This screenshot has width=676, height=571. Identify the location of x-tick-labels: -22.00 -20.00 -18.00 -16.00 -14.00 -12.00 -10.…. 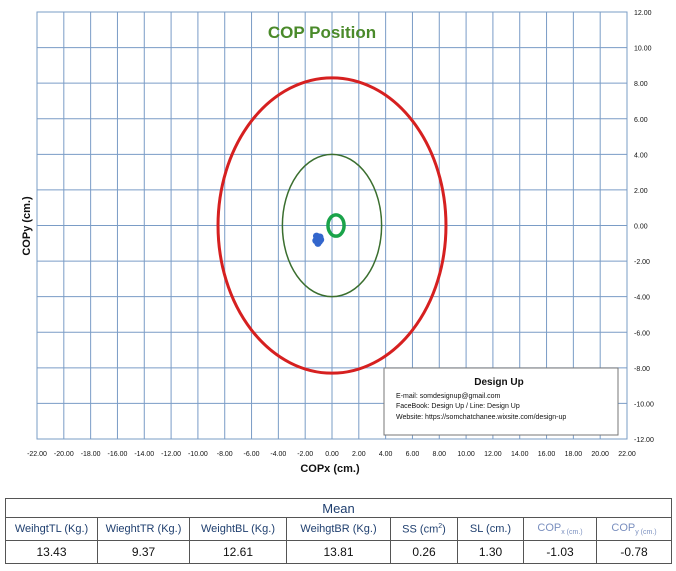
(331, 454).